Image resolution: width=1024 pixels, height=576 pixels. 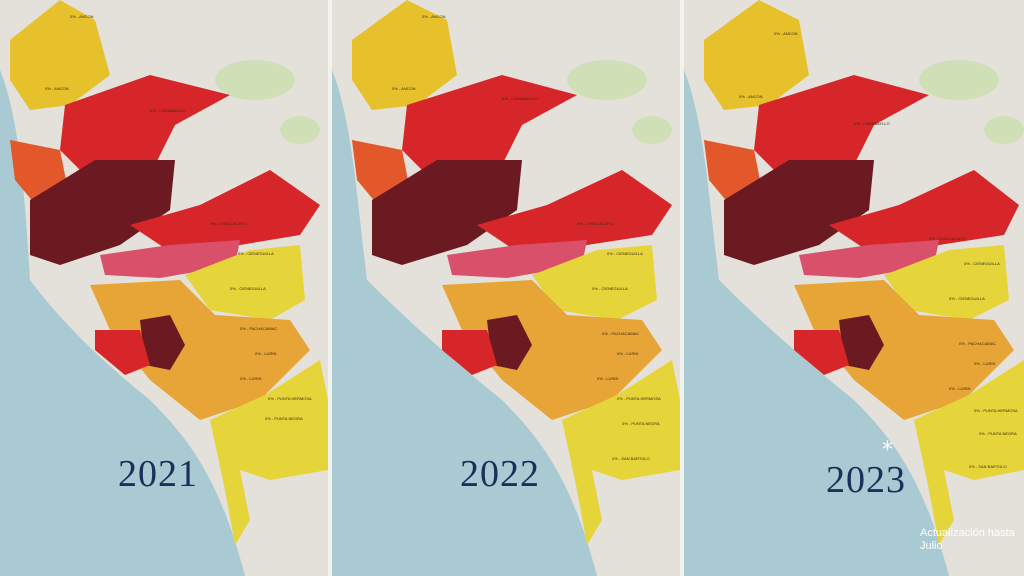 I want to click on update-note: Actualización hasta Julio, so click(x=967, y=539).